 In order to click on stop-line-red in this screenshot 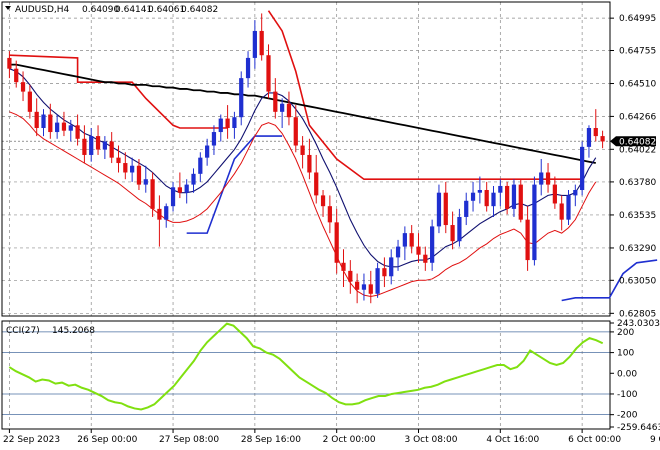, I will do `click(118, 91)`.